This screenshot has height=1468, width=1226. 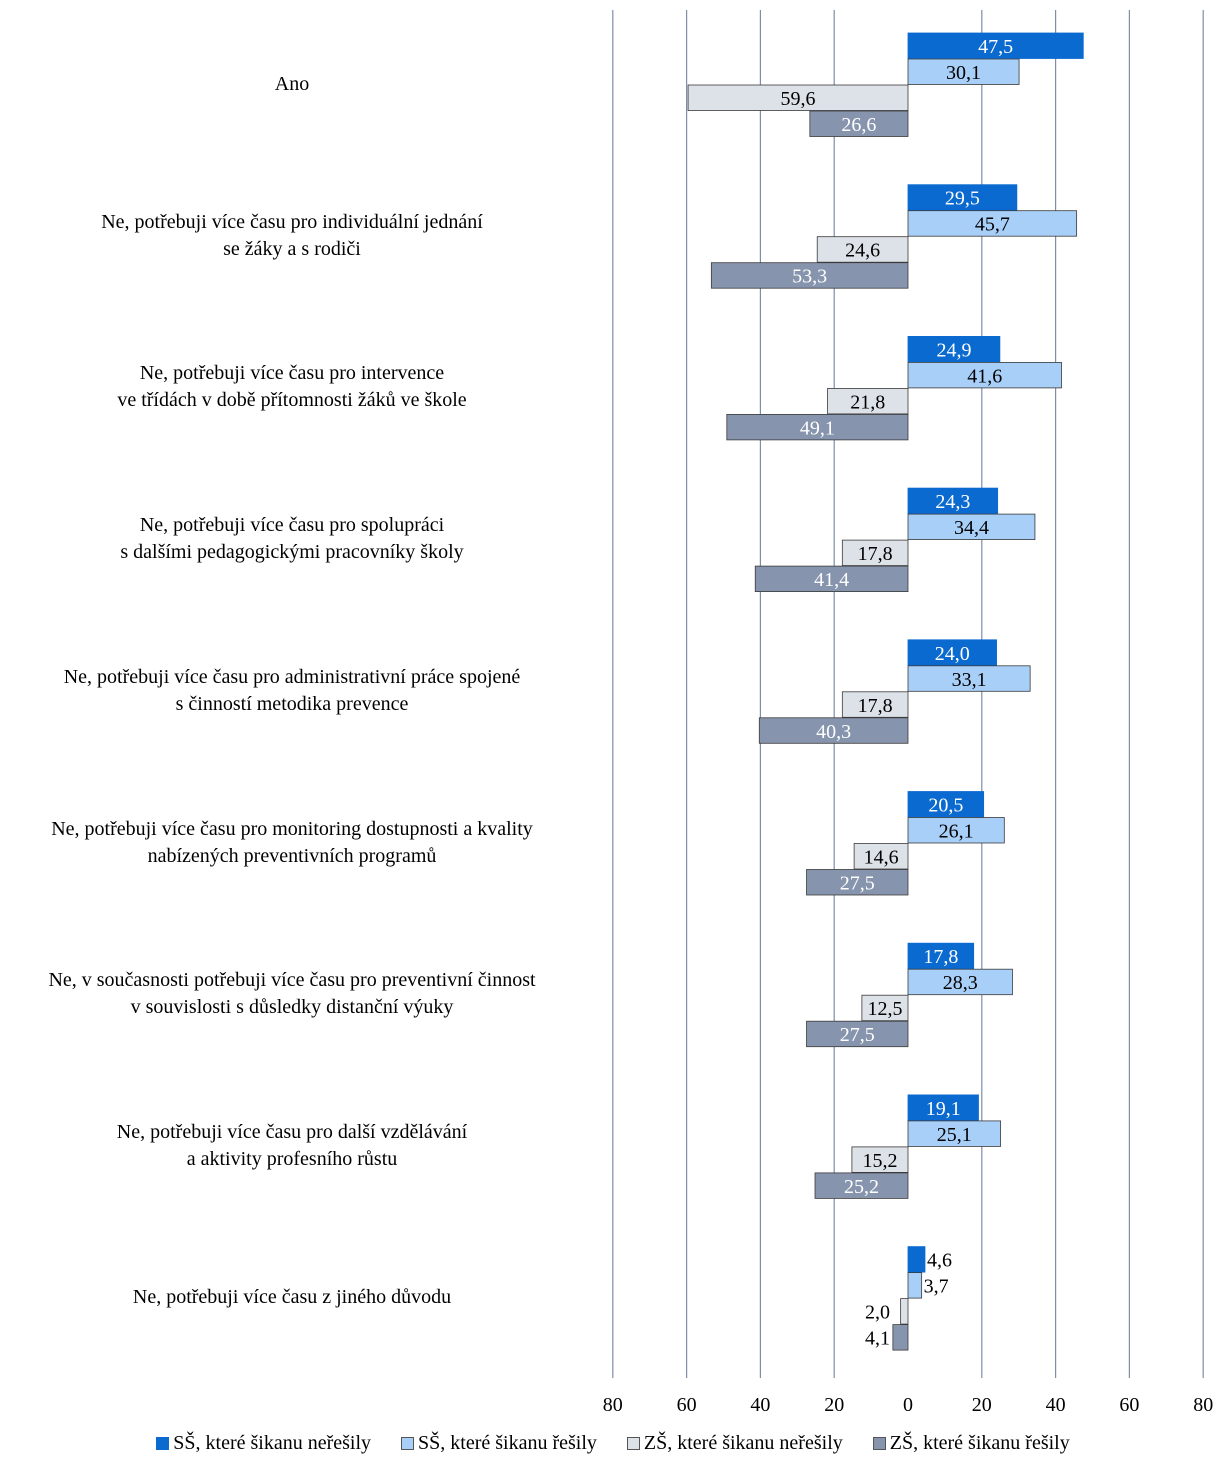 I want to click on data-label: 24,9, so click(x=953, y=350).